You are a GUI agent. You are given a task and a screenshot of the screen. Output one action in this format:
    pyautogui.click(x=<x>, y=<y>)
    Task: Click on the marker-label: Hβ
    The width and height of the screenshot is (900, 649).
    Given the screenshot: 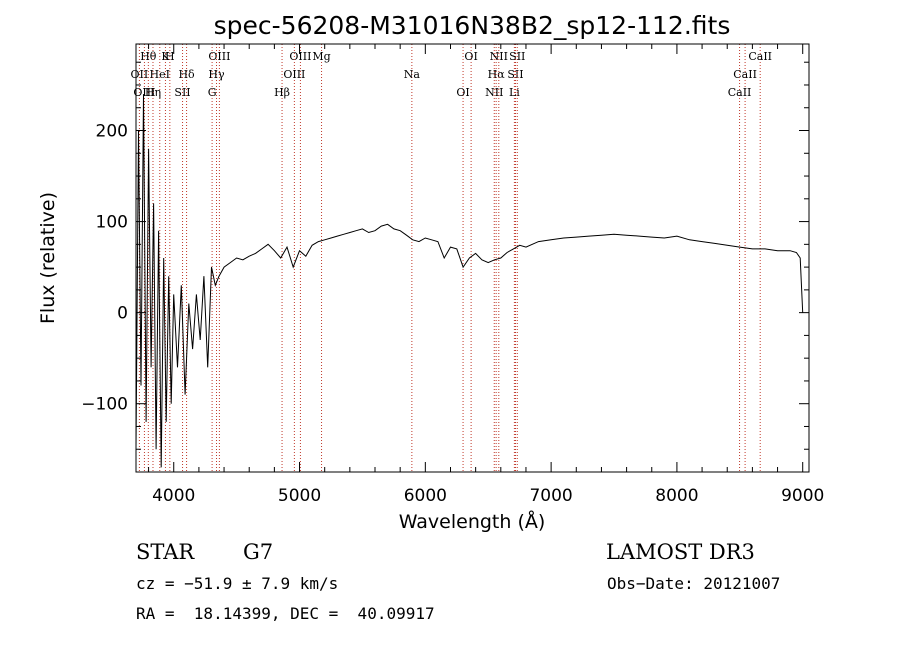 What is the action you would take?
    pyautogui.click(x=282, y=92)
    